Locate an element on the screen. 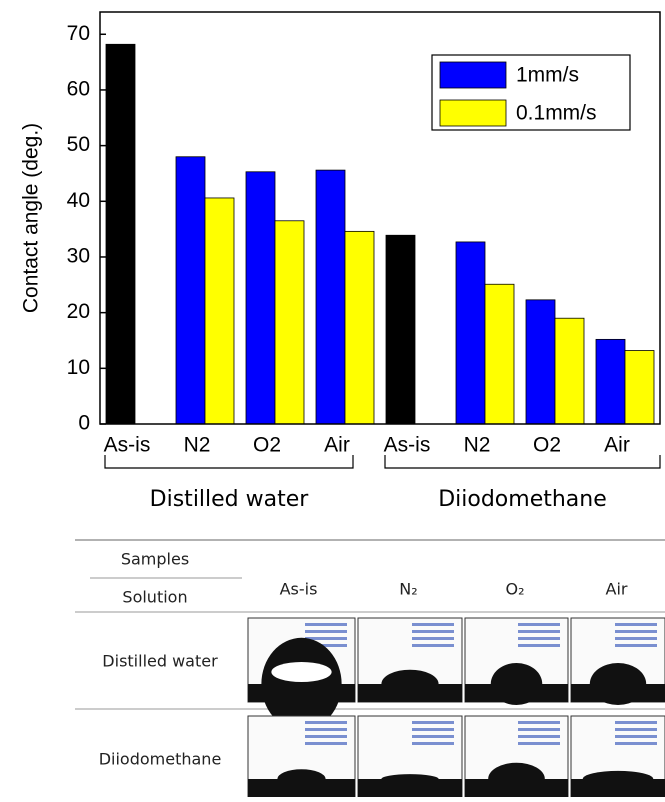 The height and width of the screenshot is (802, 665). y-tick-label: 20 is located at coordinates (78, 311).